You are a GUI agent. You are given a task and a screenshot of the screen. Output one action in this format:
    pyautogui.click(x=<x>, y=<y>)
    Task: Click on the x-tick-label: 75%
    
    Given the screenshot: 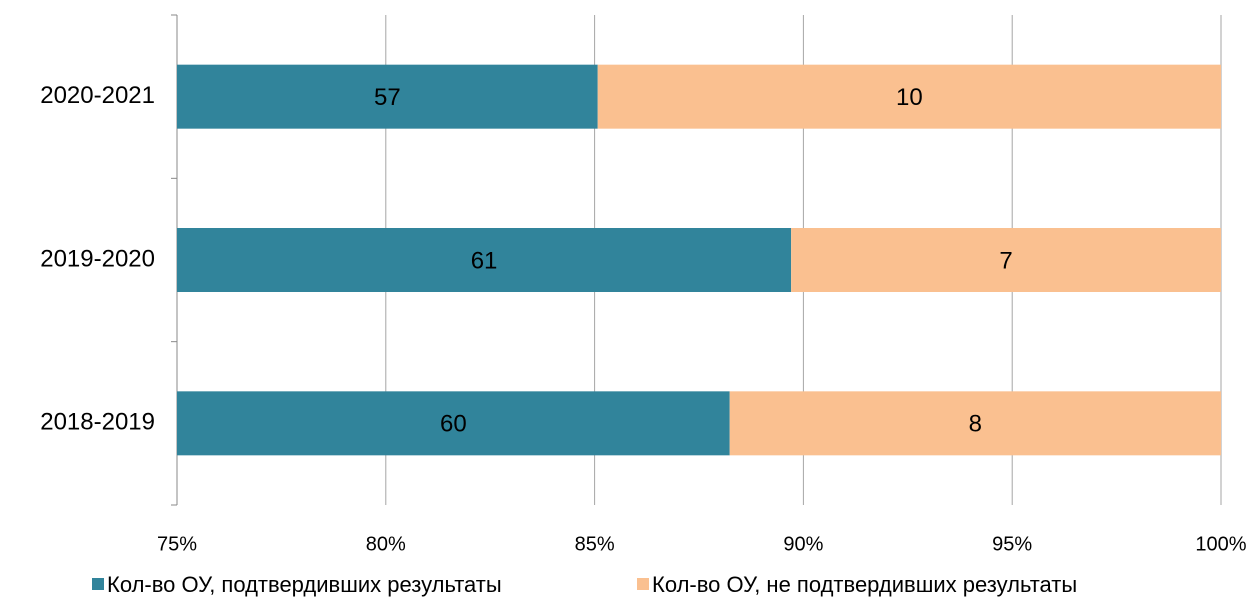 What is the action you would take?
    pyautogui.click(x=177, y=544)
    